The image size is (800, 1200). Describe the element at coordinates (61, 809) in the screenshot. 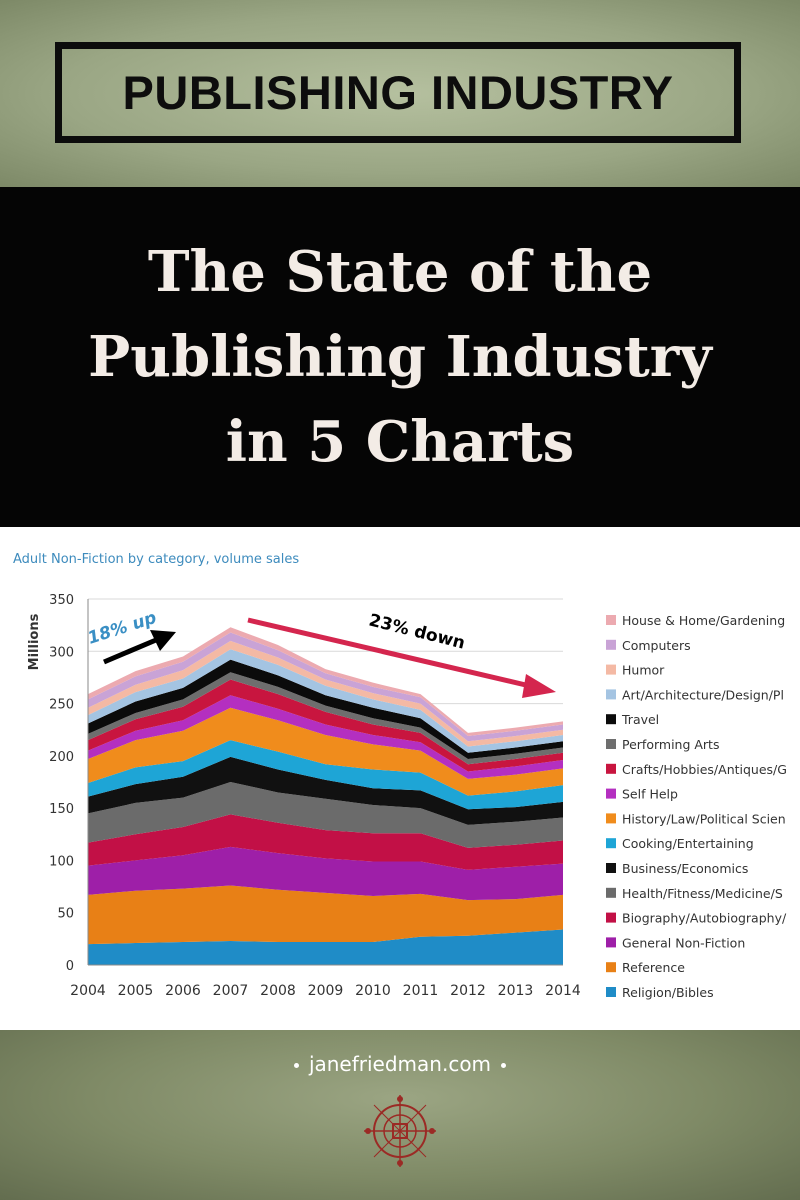

I see `y-tick-label: 150` at that location.